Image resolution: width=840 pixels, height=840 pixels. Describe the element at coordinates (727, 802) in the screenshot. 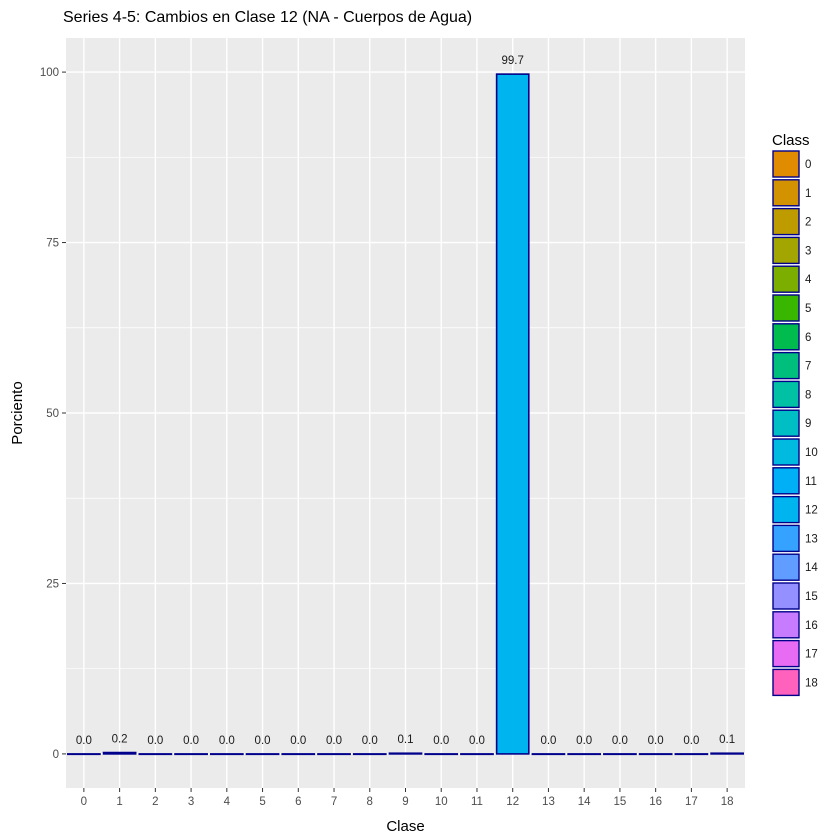

I see `x-tick-label-18: 18` at that location.